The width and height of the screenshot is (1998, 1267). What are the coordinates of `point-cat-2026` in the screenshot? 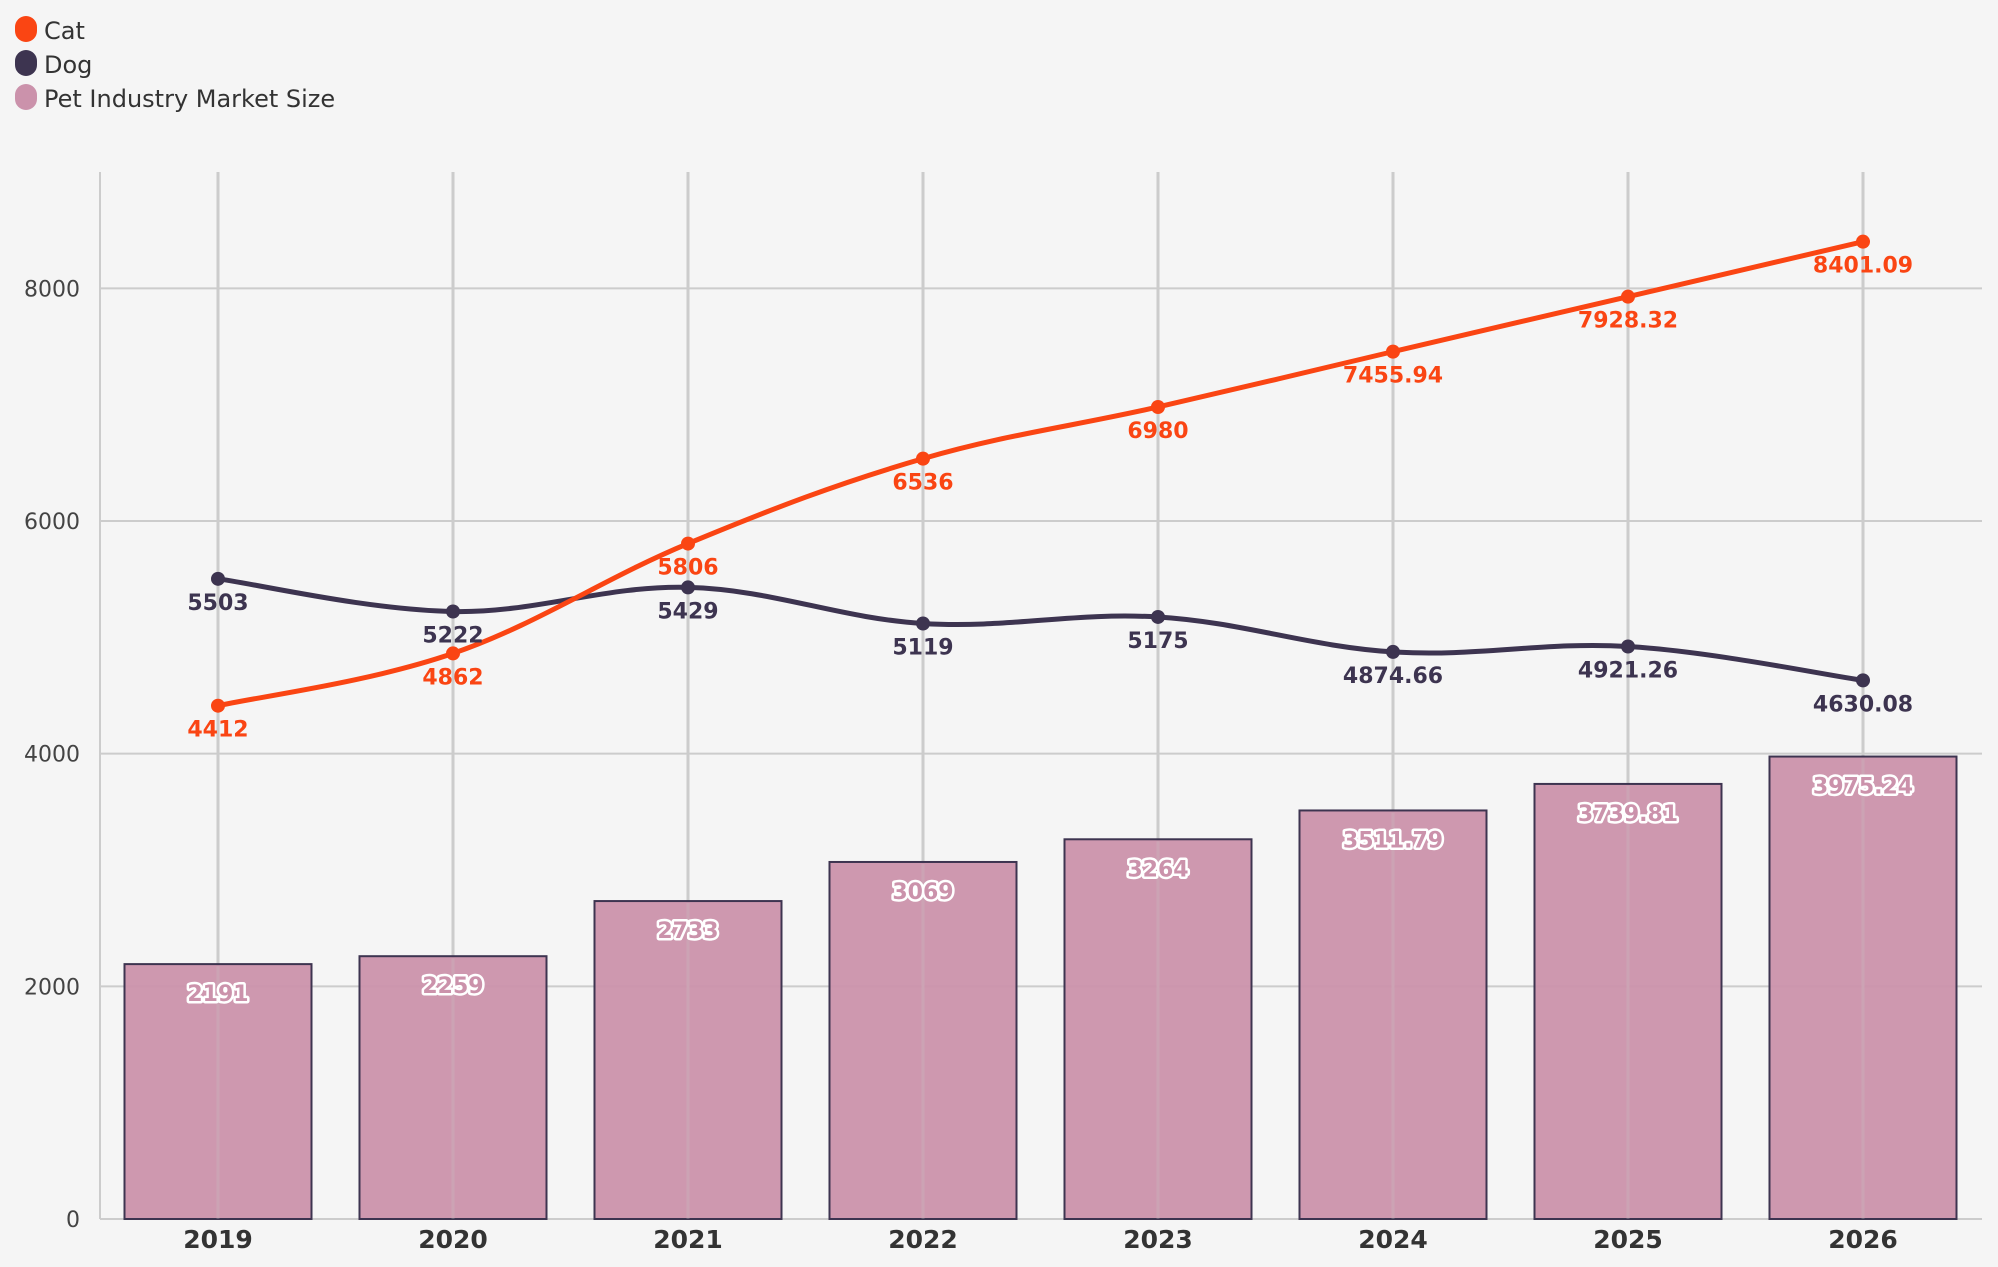 It's located at (1863, 241).